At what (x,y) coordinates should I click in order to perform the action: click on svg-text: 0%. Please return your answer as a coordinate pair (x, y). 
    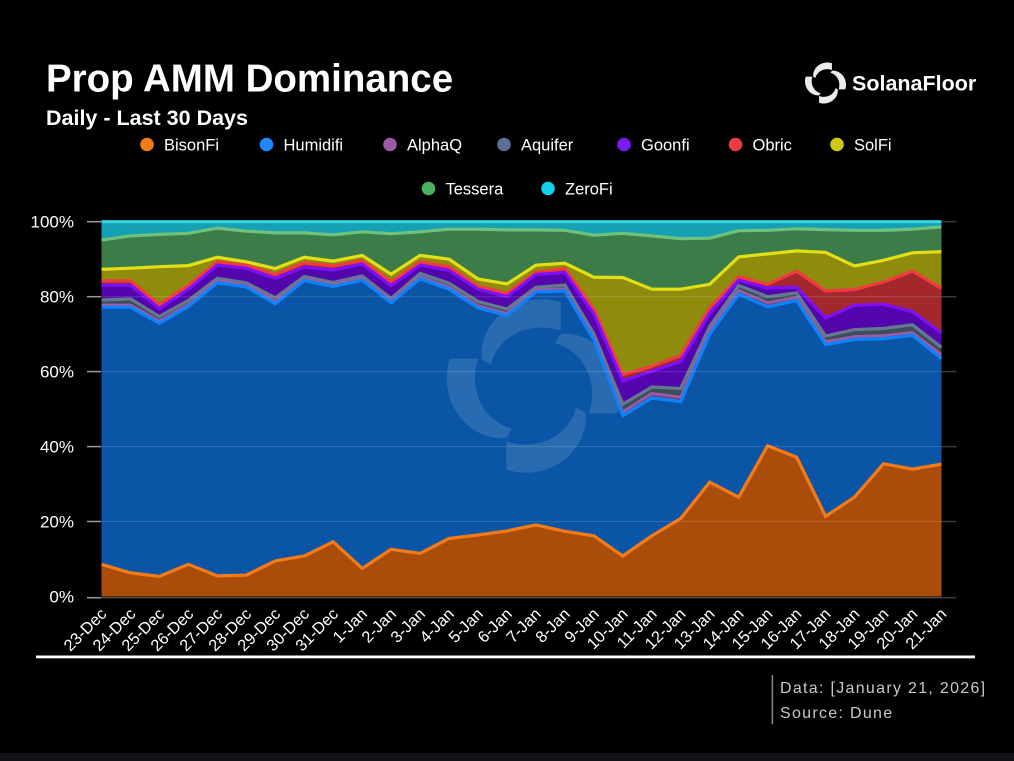
    Looking at the image, I should click on (61, 596).